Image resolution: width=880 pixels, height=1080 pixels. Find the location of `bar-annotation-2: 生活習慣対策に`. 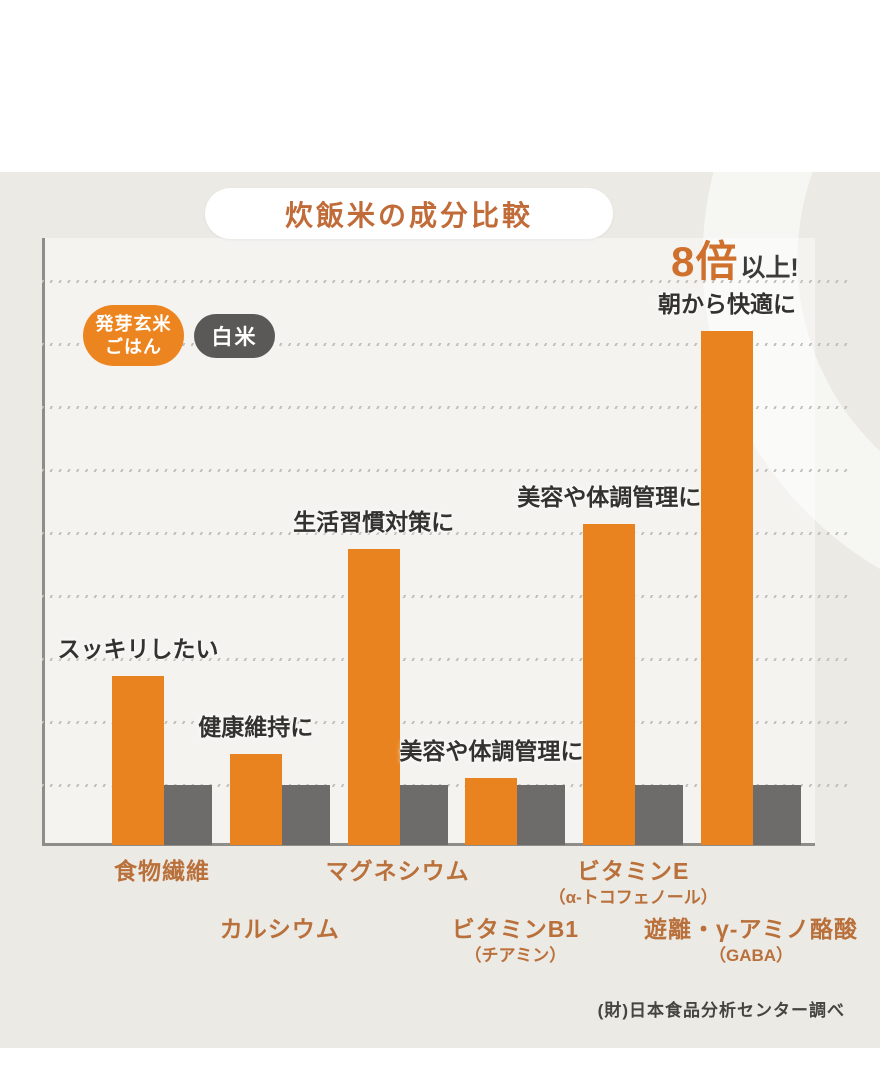

bar-annotation-2: 生活習慣対策に is located at coordinates (374, 522).